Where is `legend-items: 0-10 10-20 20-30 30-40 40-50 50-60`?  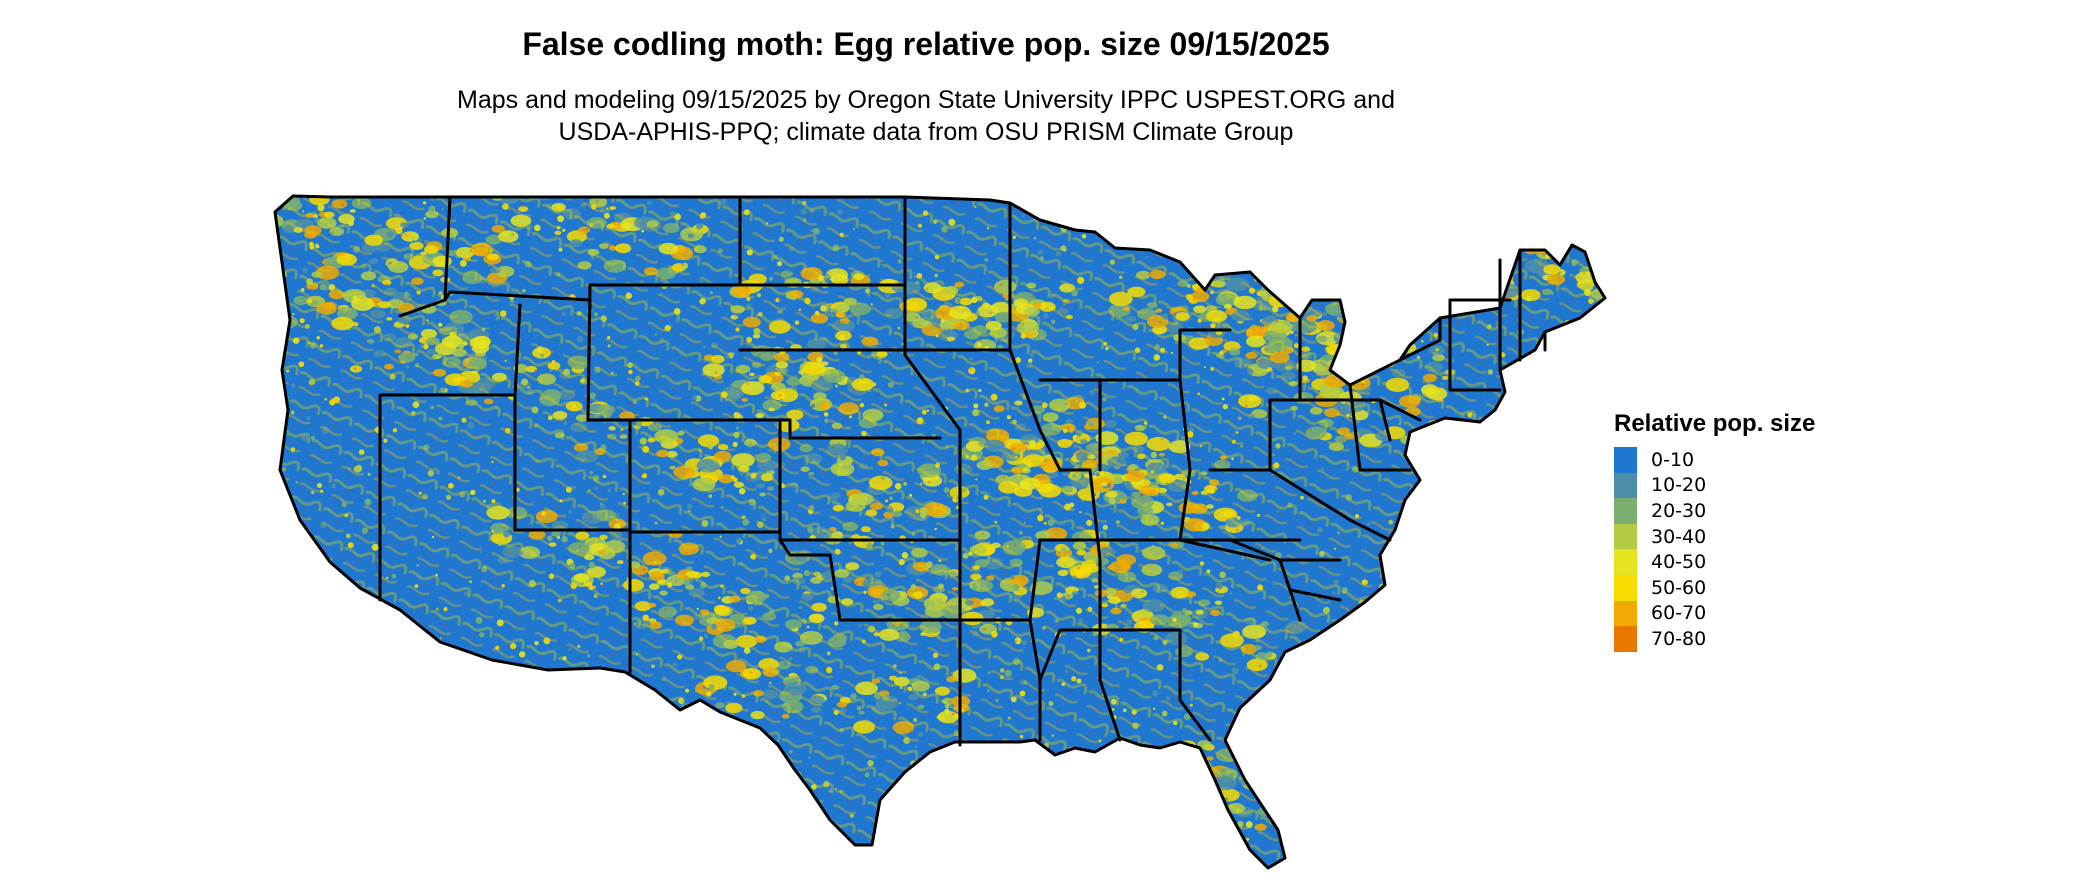 legend-items: 0-10 10-20 20-30 30-40 40-50 50-60 is located at coordinates (1714, 549).